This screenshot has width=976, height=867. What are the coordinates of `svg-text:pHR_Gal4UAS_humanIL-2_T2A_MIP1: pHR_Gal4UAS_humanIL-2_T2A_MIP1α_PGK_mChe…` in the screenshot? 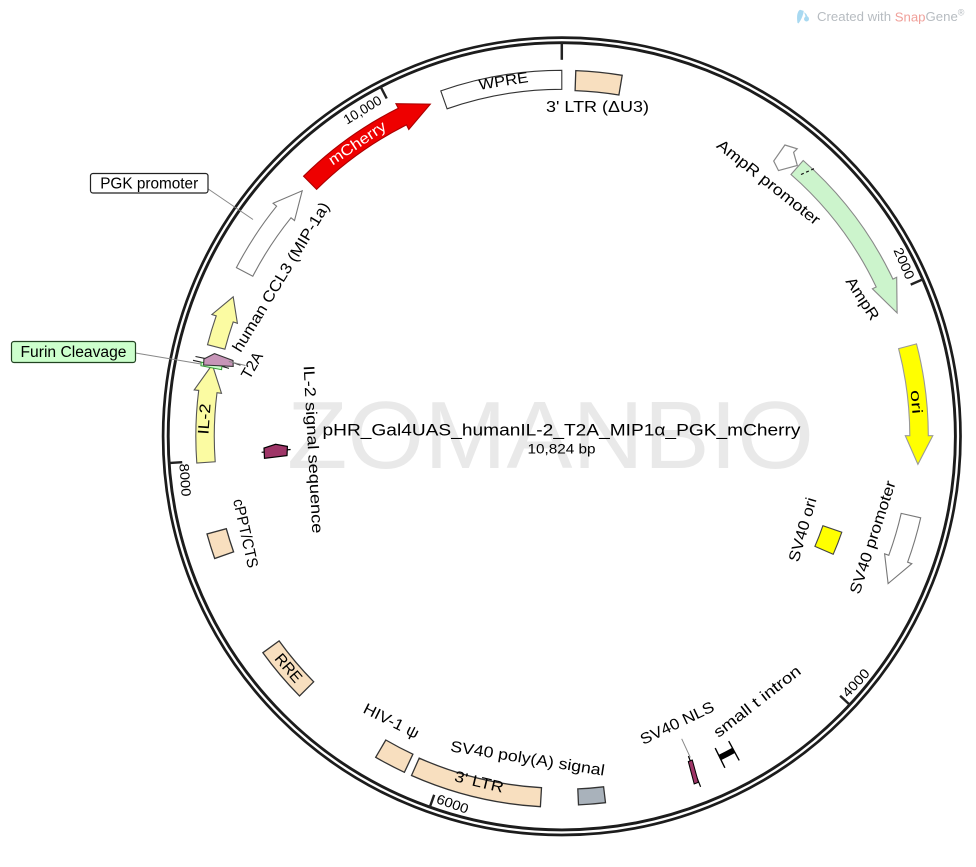 It's located at (562, 431).